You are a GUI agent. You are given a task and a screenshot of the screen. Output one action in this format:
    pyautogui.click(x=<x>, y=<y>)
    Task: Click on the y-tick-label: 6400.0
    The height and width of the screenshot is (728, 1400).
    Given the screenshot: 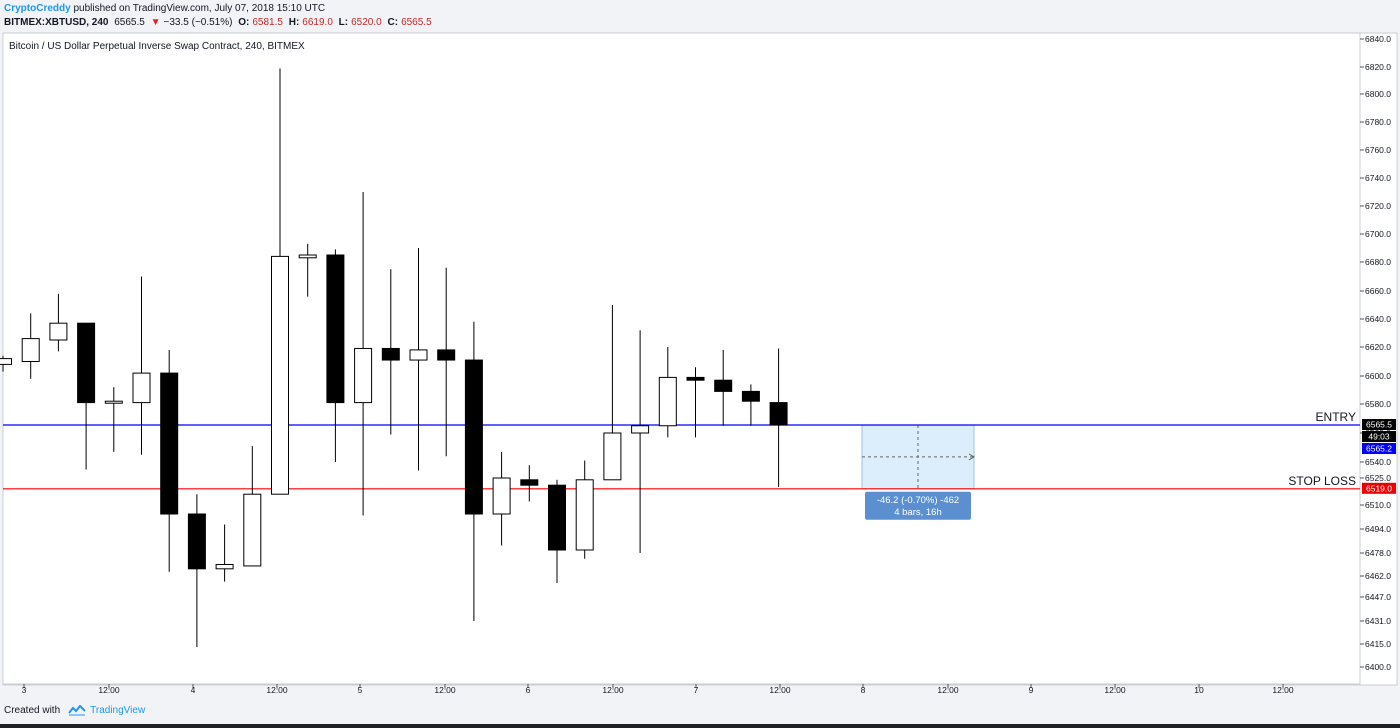 What is the action you would take?
    pyautogui.click(x=1378, y=667)
    